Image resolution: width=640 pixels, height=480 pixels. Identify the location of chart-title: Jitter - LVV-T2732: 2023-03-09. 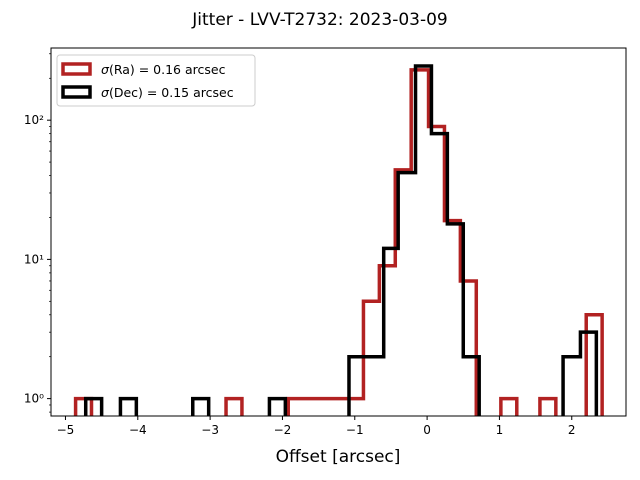
(319, 20).